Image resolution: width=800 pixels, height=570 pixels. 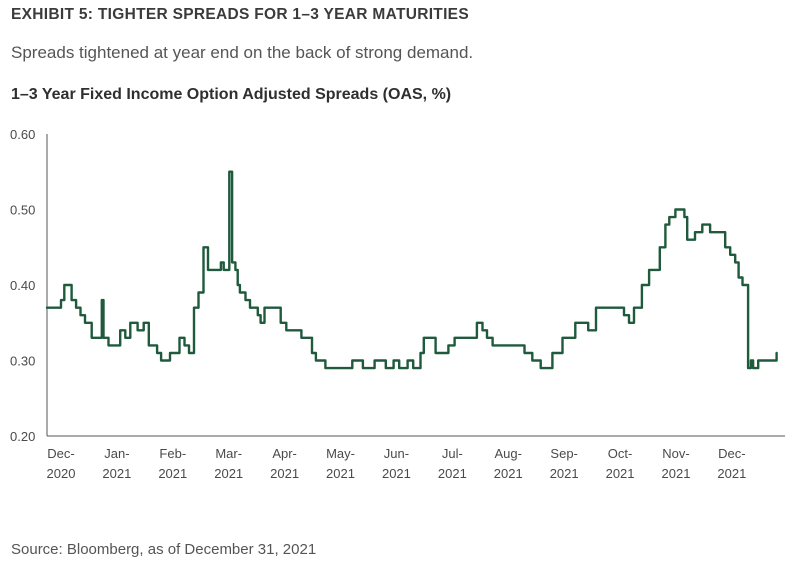 I want to click on x-tick-label-month: Feb-, so click(x=172, y=453).